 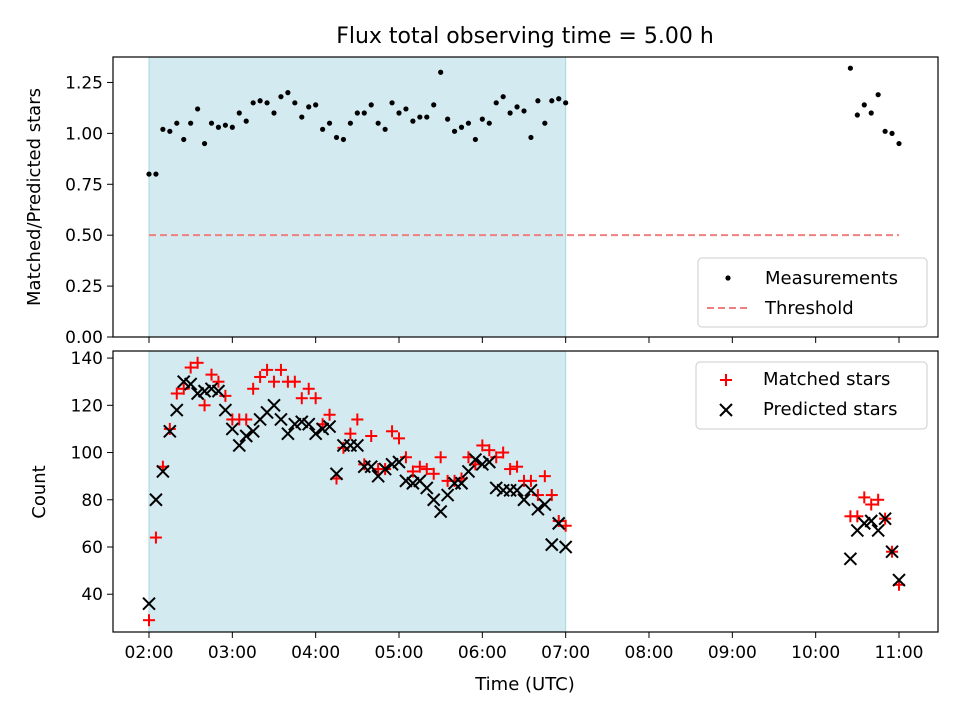 What do you see at coordinates (809, 308) in the screenshot?
I see `legend-threshold-label: Threshold` at bounding box center [809, 308].